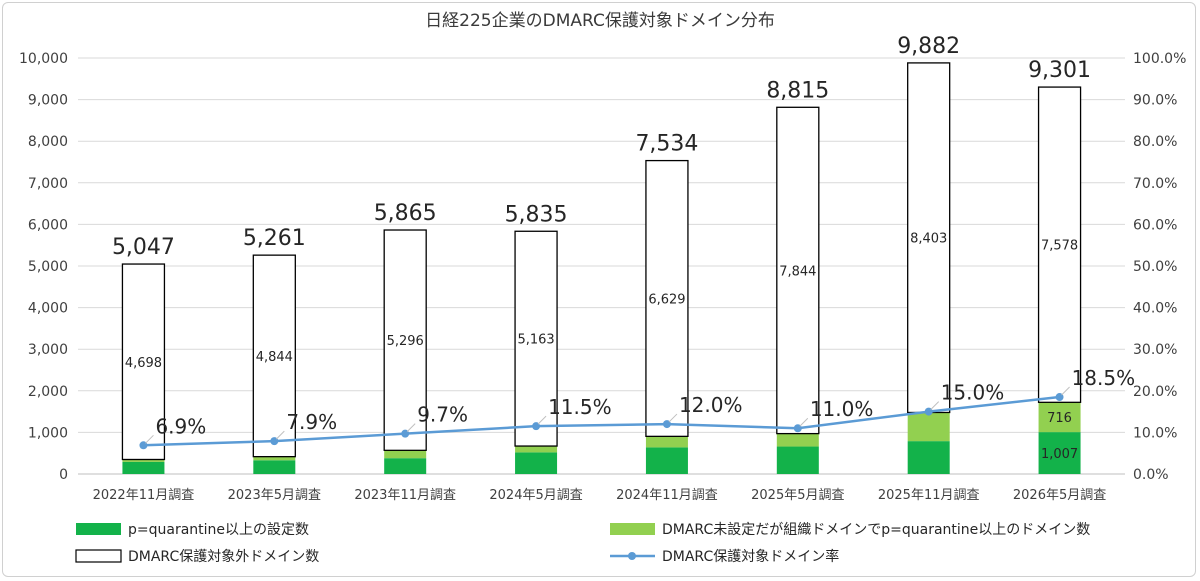 The height and width of the screenshot is (581, 1200). I want to click on legend-label-rate: DMARC保護対象ドメイン率, so click(750, 556).